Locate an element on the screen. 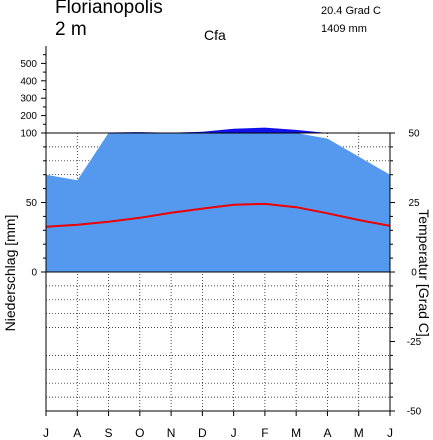  month-label: F is located at coordinates (264, 433).